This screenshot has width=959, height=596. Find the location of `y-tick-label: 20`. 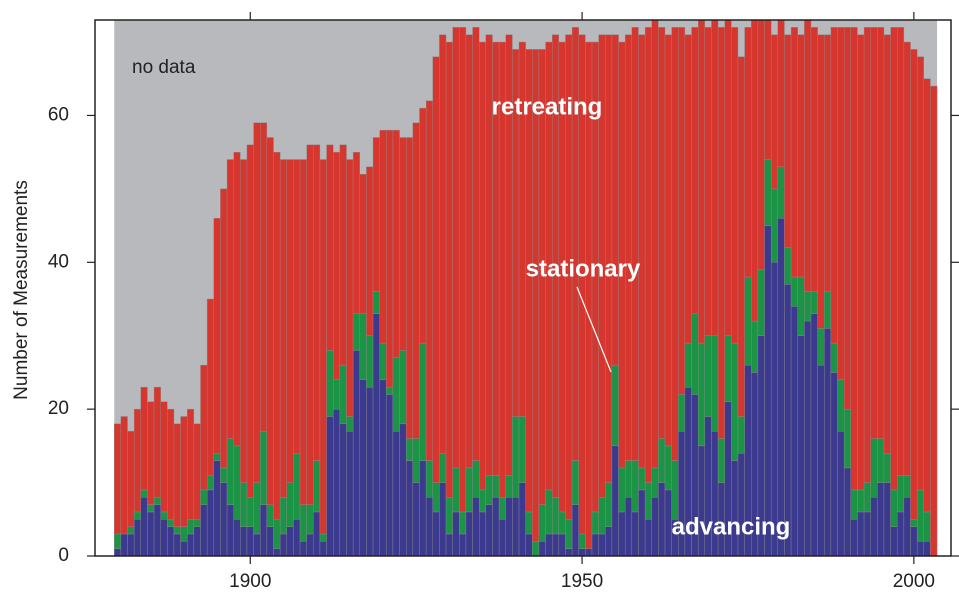

y-tick-label: 20 is located at coordinates (58, 408).